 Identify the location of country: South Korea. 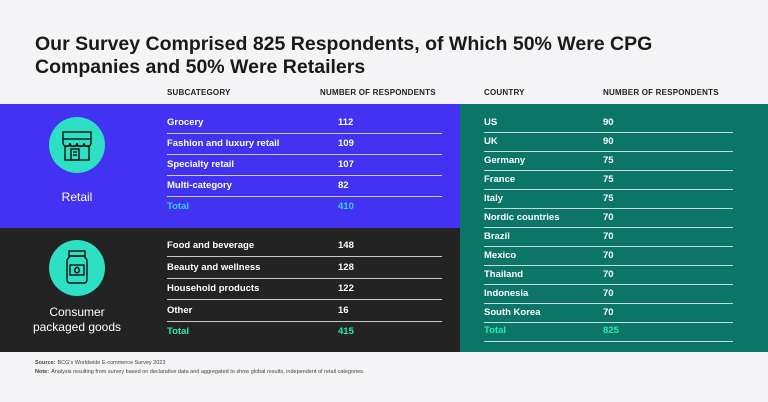
(512, 312).